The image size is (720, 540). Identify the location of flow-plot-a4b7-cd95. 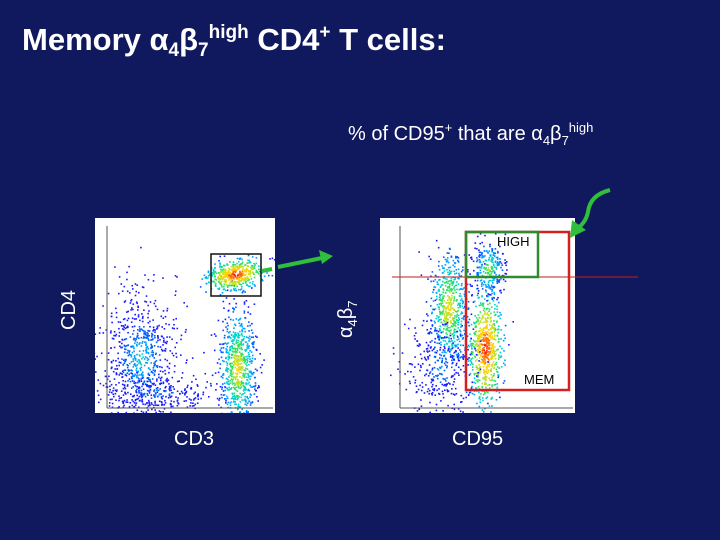
(477, 315).